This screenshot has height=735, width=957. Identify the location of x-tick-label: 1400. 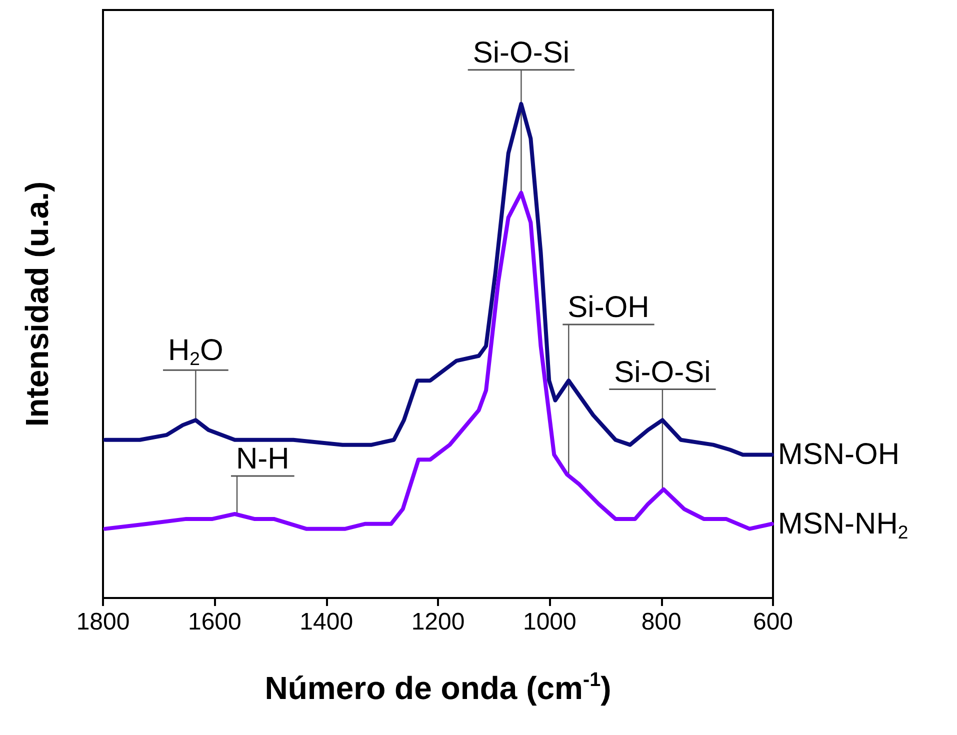
(327, 622).